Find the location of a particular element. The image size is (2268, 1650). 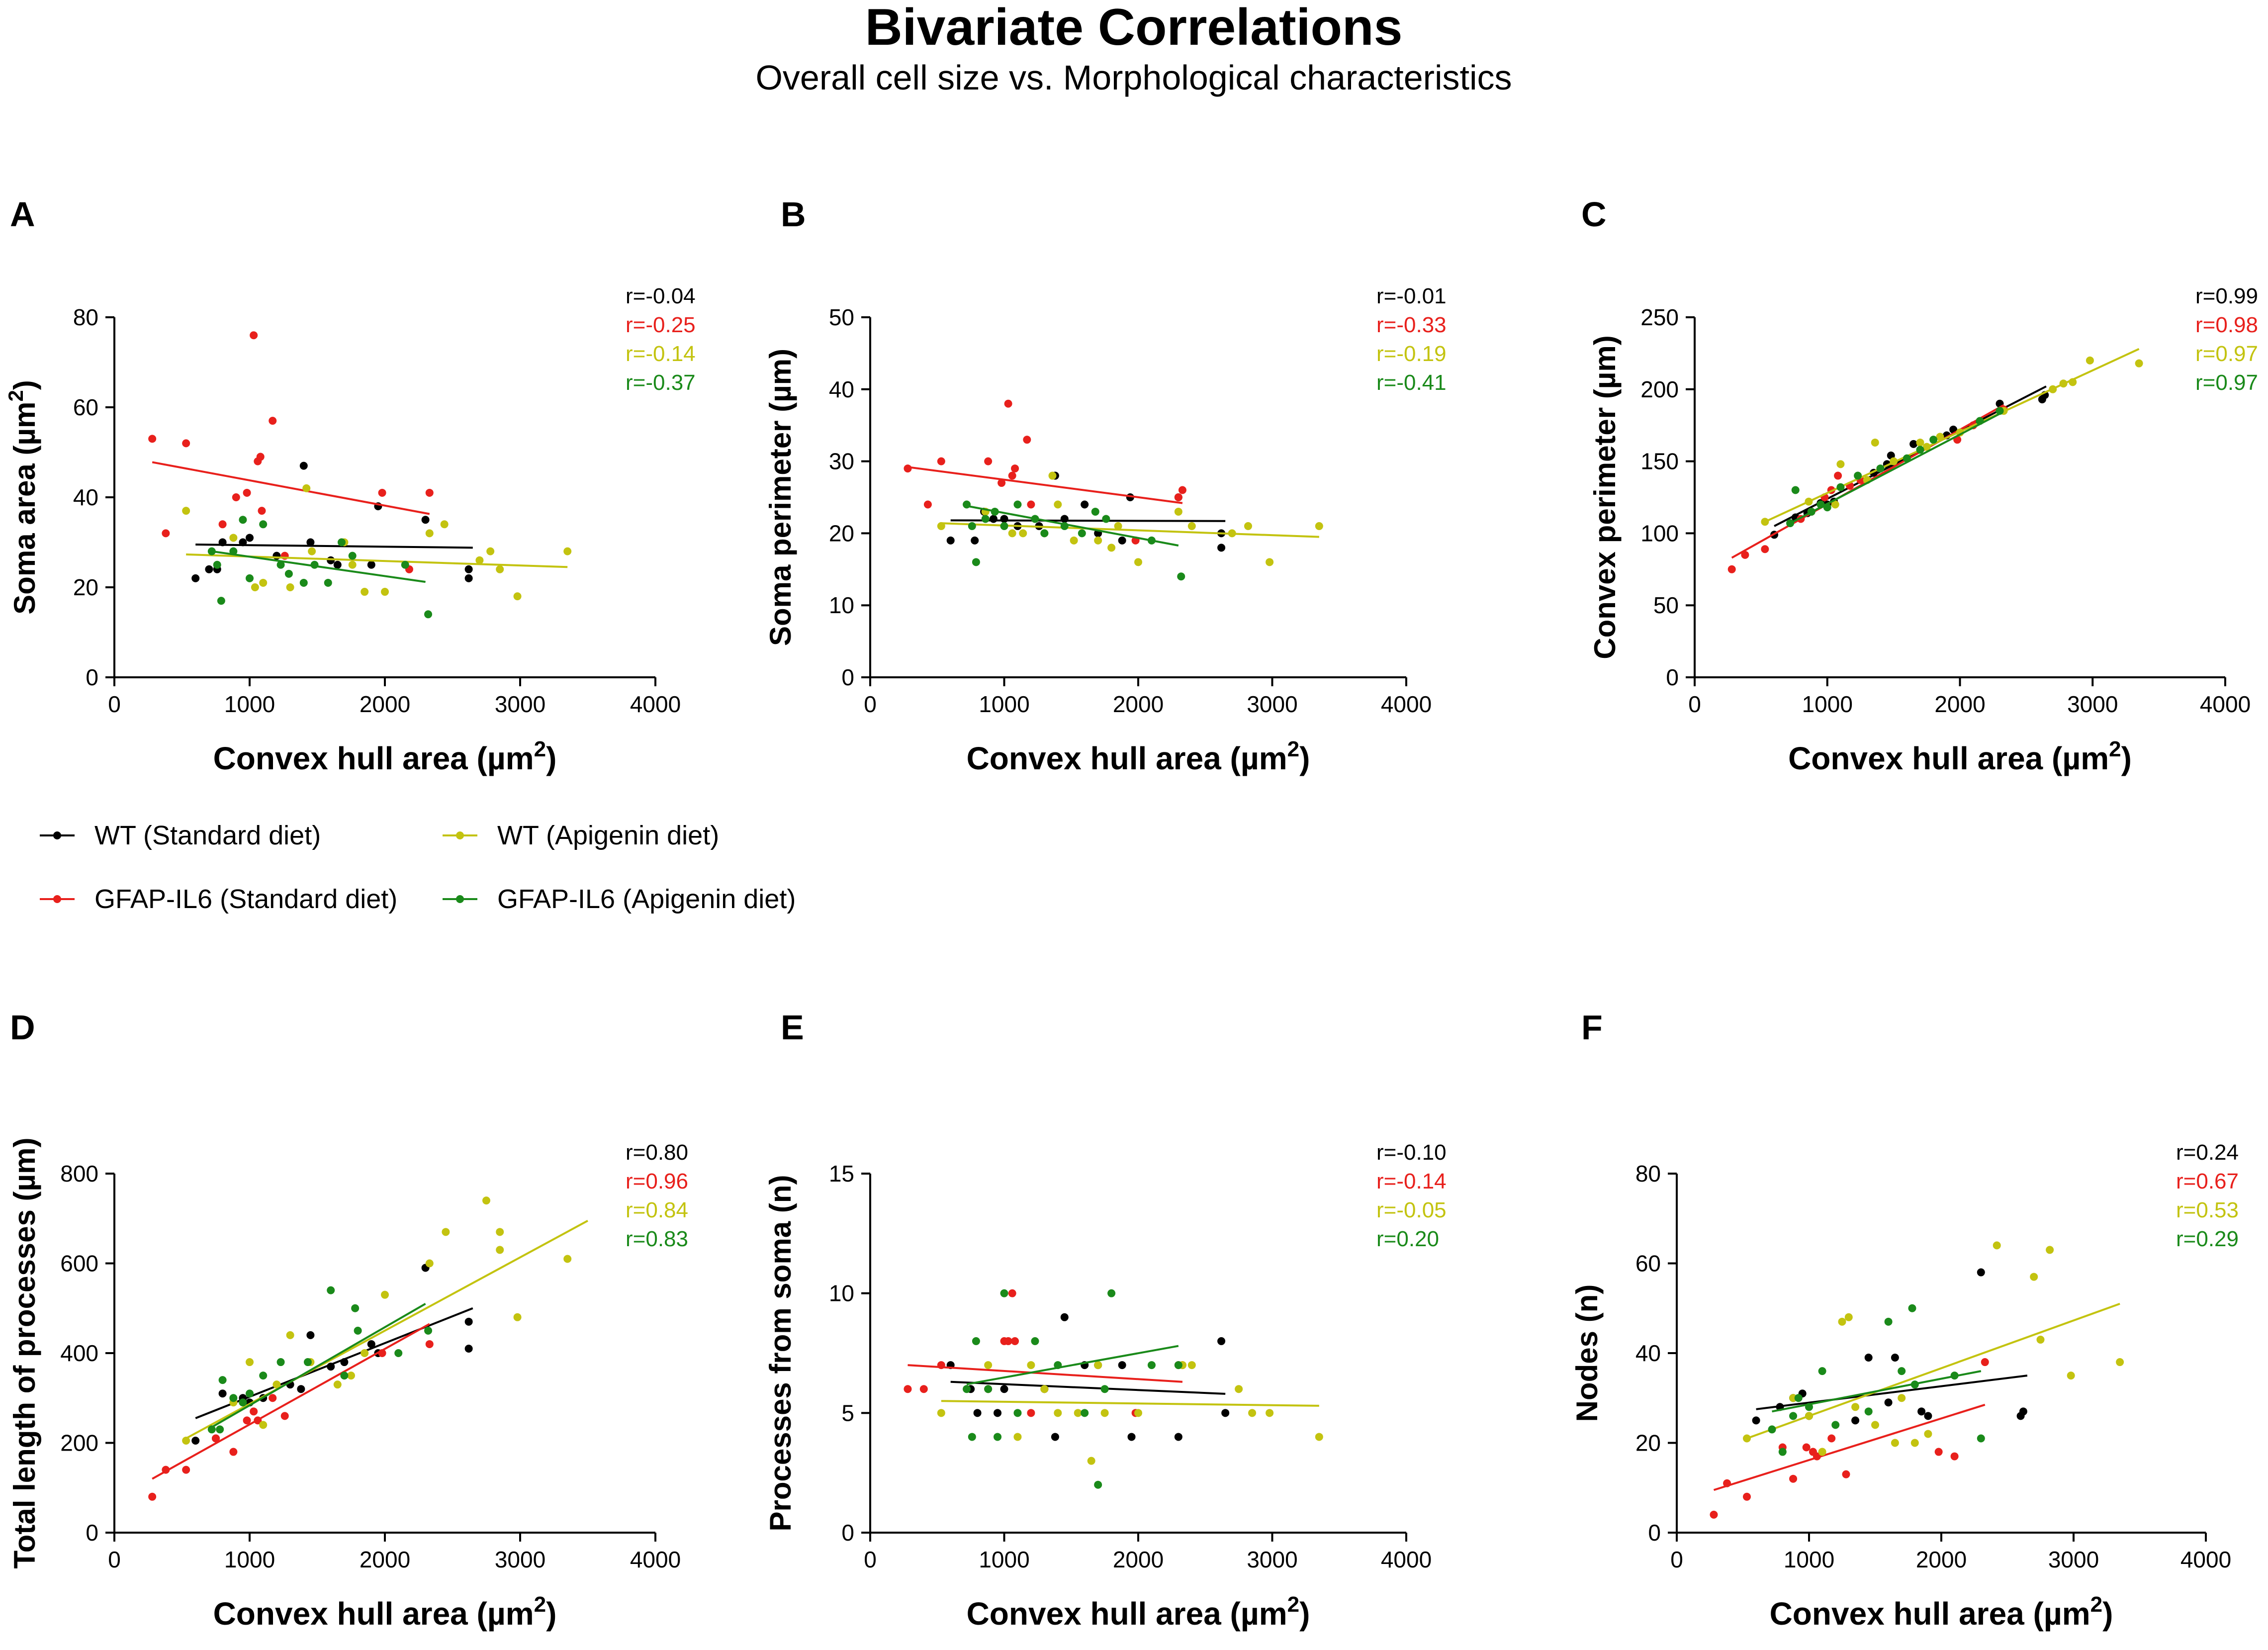

legend-label: GFAP-IL6 (Standard diet) is located at coordinates (246, 899).